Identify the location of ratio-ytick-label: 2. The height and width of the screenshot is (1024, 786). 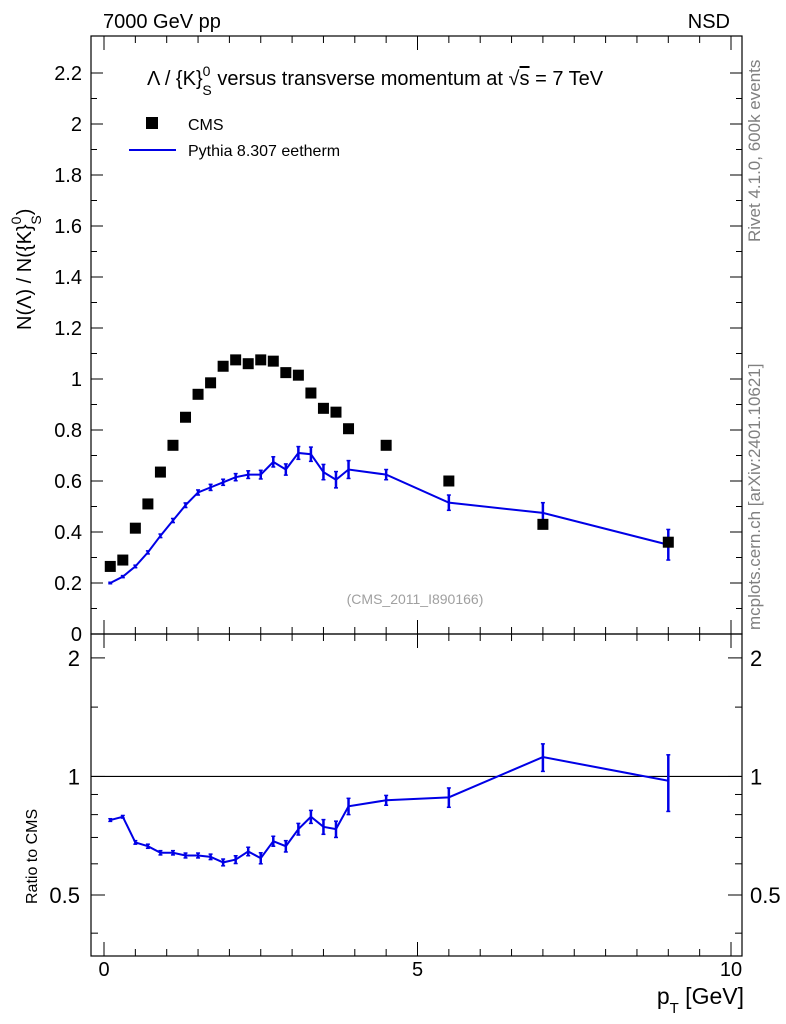
(74, 658).